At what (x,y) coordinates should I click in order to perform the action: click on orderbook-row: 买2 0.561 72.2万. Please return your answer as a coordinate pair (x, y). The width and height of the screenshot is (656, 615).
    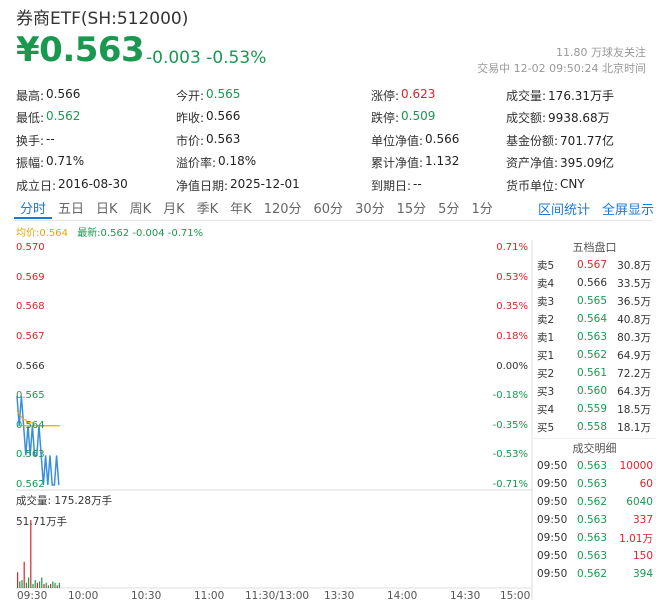
    Looking at the image, I should click on (594, 373).